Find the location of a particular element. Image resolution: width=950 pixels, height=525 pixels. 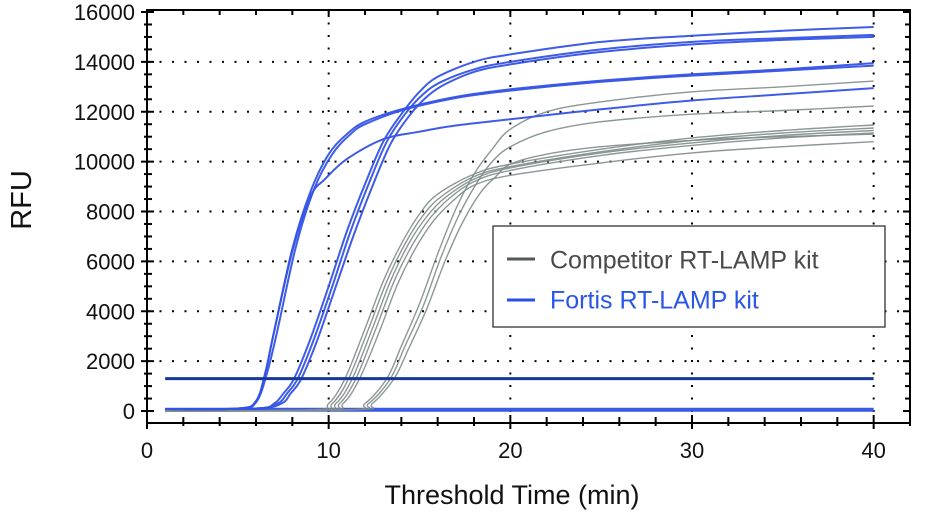

legend-label-competitor: Competitor RT-LAMP kit is located at coordinates (684, 261).